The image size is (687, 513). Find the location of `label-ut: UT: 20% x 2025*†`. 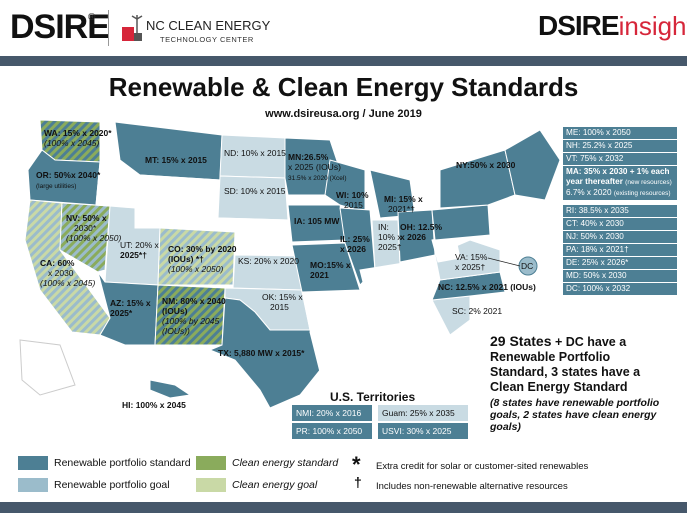

label-ut: UT: 20% x 2025*† is located at coordinates (139, 250).